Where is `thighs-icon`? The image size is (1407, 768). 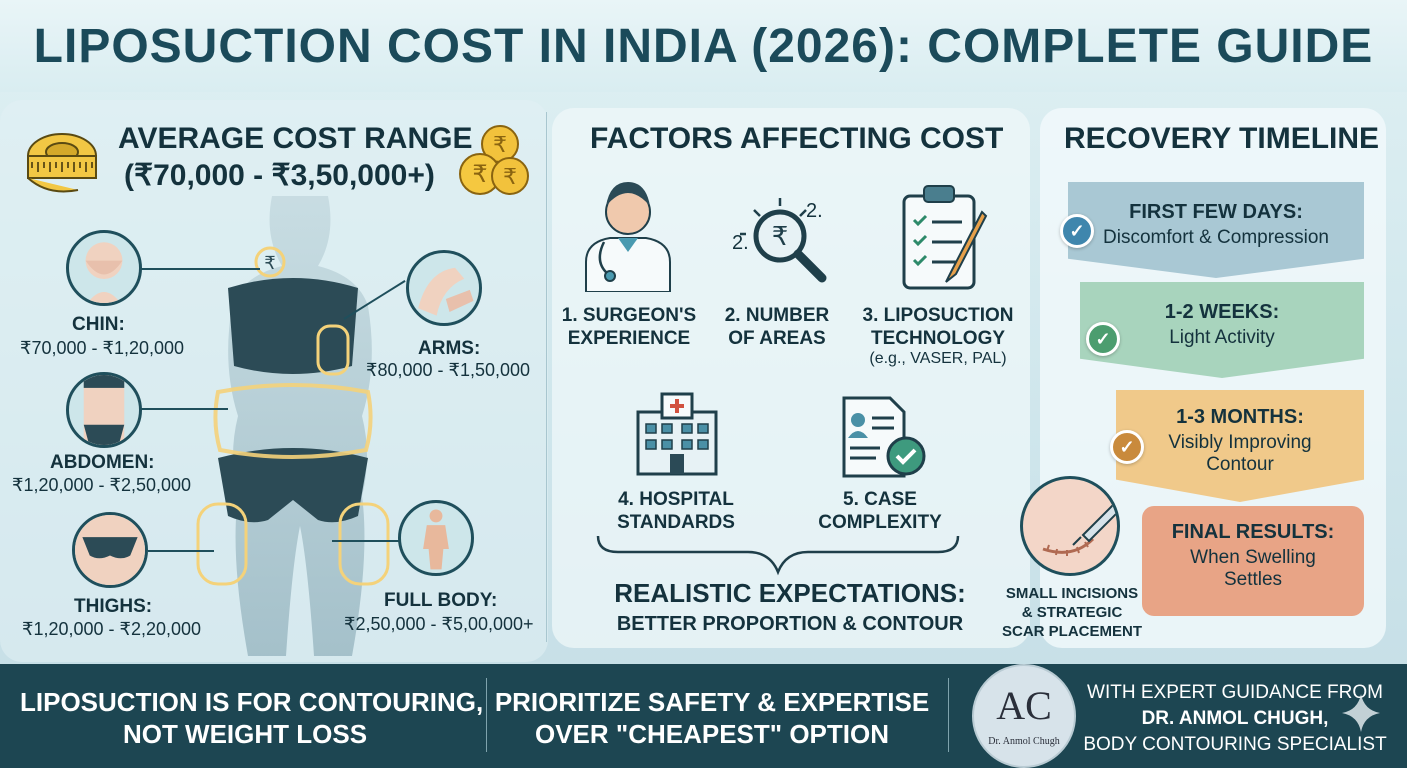 thighs-icon is located at coordinates (110, 550).